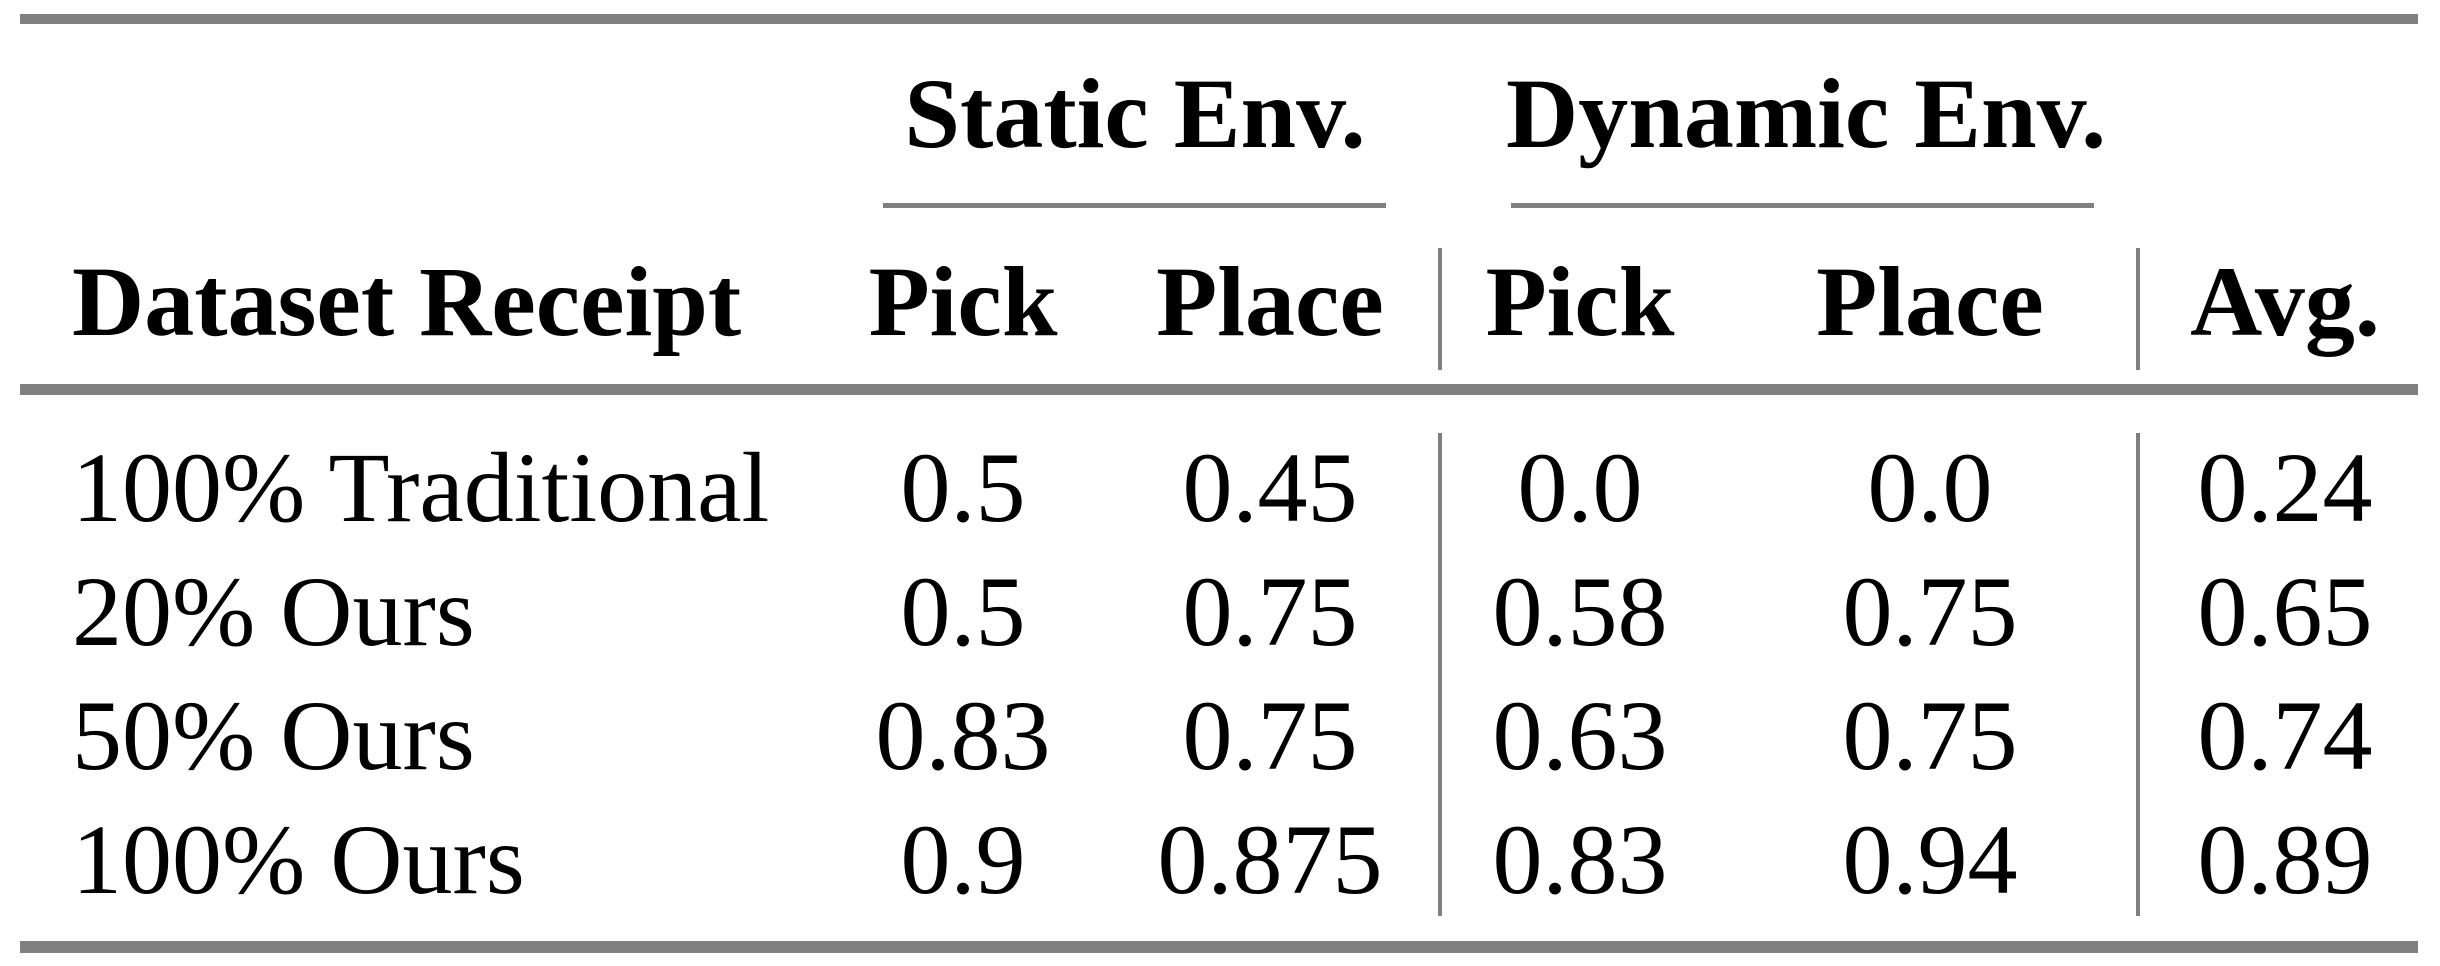 Image resolution: width=2440 pixels, height=966 pixels. What do you see at coordinates (1270, 859) in the screenshot?
I see `cell-static-place: 0.875` at bounding box center [1270, 859].